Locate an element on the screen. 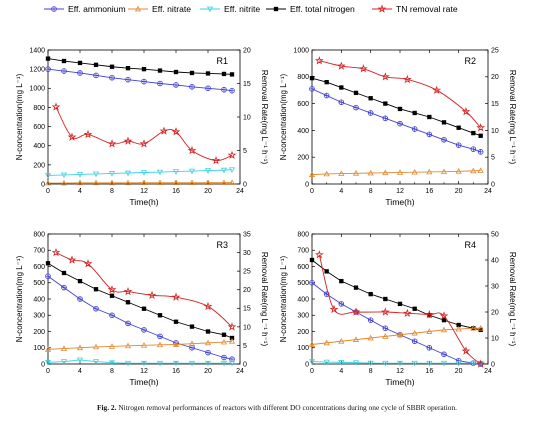 The width and height of the screenshot is (554, 424). legend-item-eff-nitrate: Eff. nitrate is located at coordinates (159, 9).